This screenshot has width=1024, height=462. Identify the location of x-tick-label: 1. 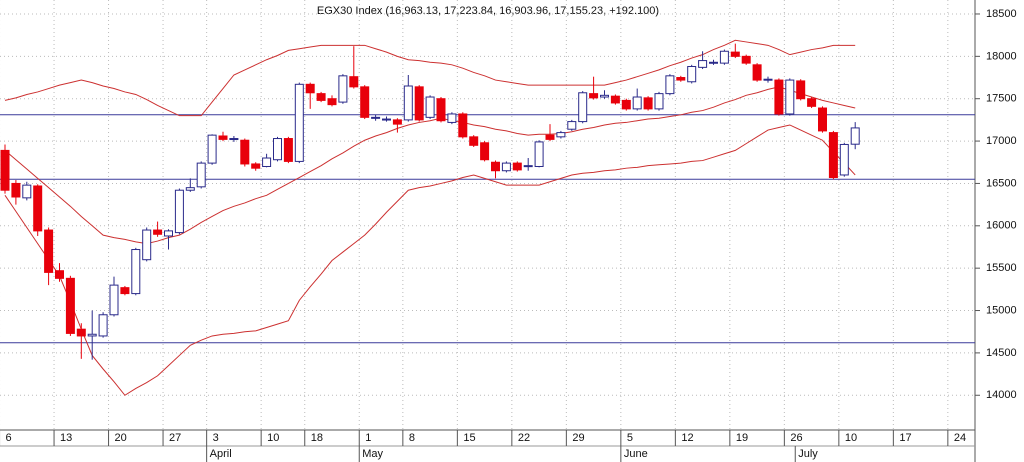
(368, 438).